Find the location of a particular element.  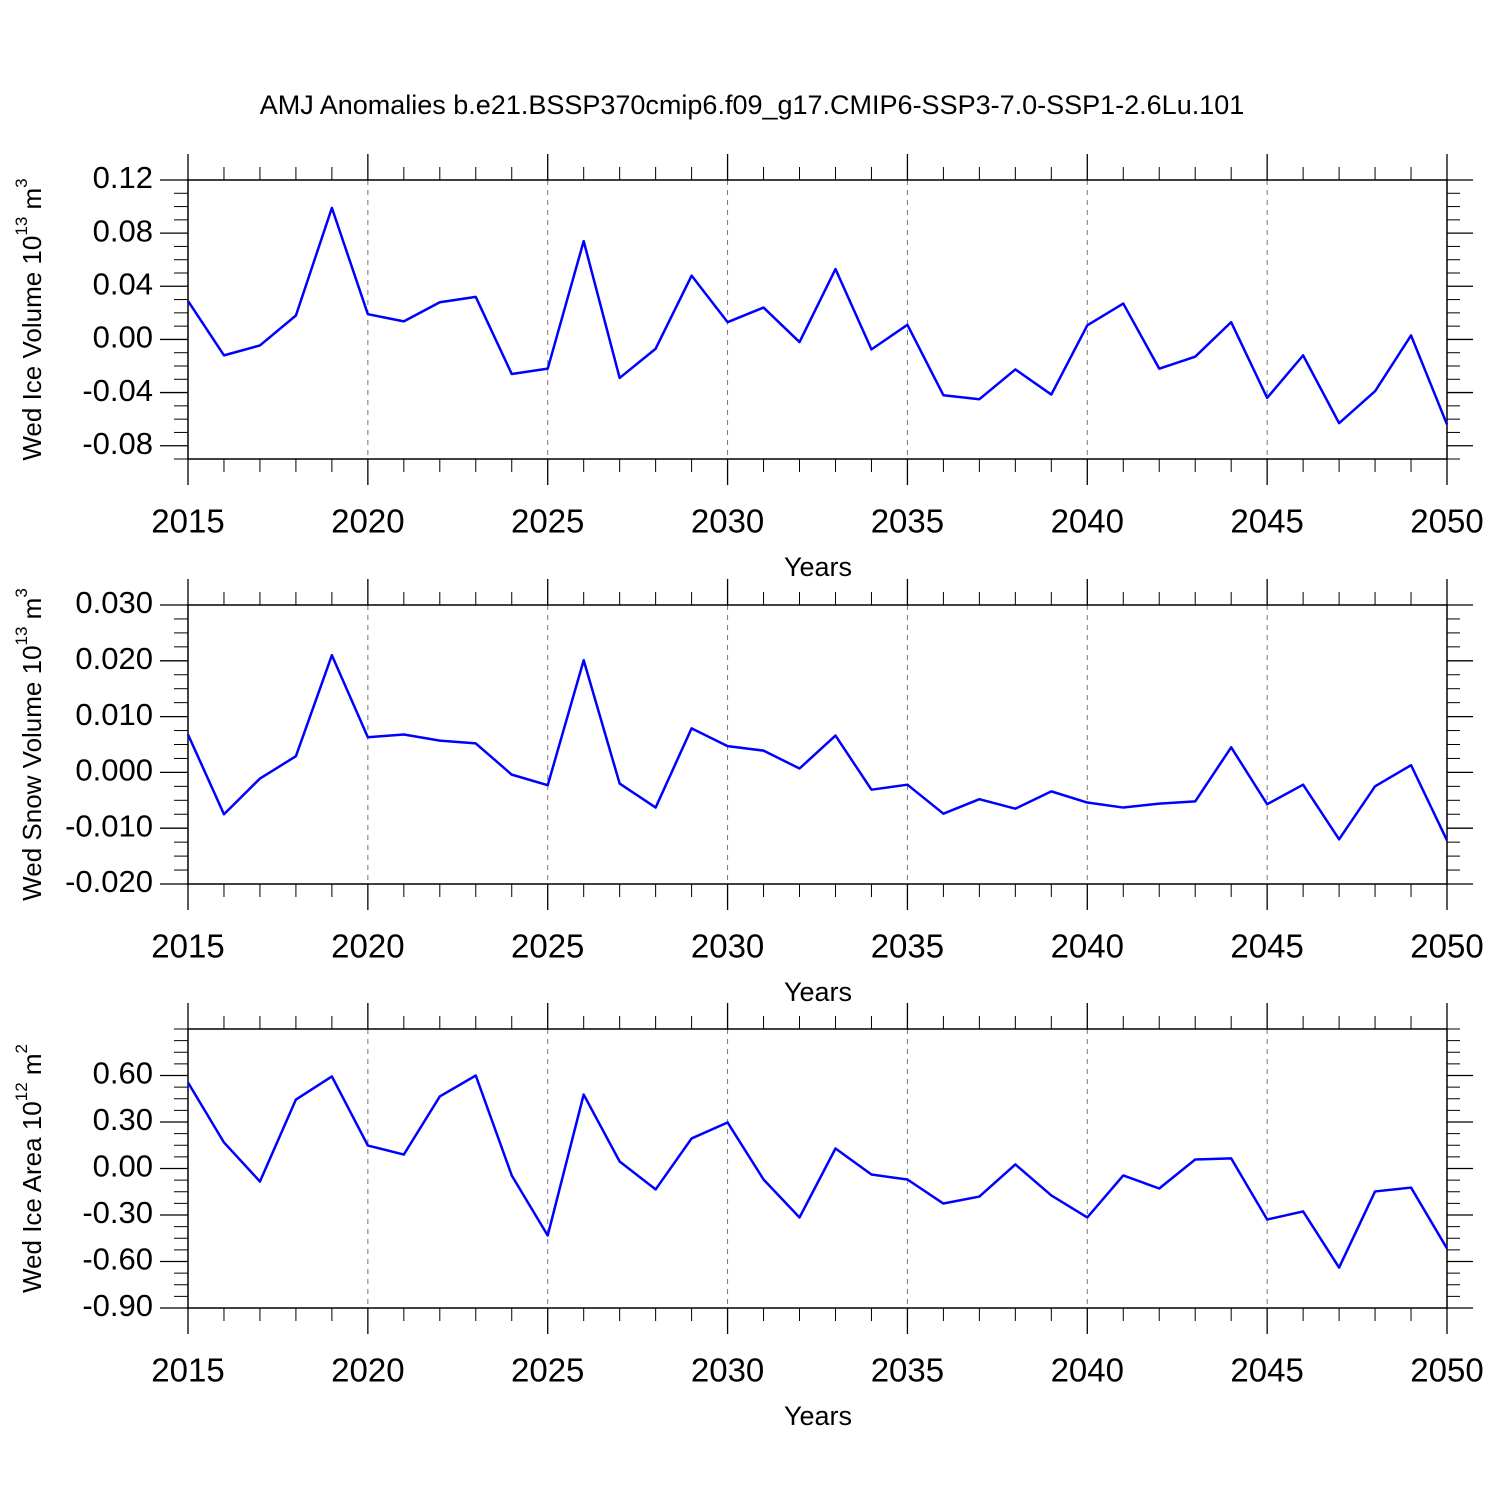

y-tick-label: -0.010 is located at coordinates (109, 825).